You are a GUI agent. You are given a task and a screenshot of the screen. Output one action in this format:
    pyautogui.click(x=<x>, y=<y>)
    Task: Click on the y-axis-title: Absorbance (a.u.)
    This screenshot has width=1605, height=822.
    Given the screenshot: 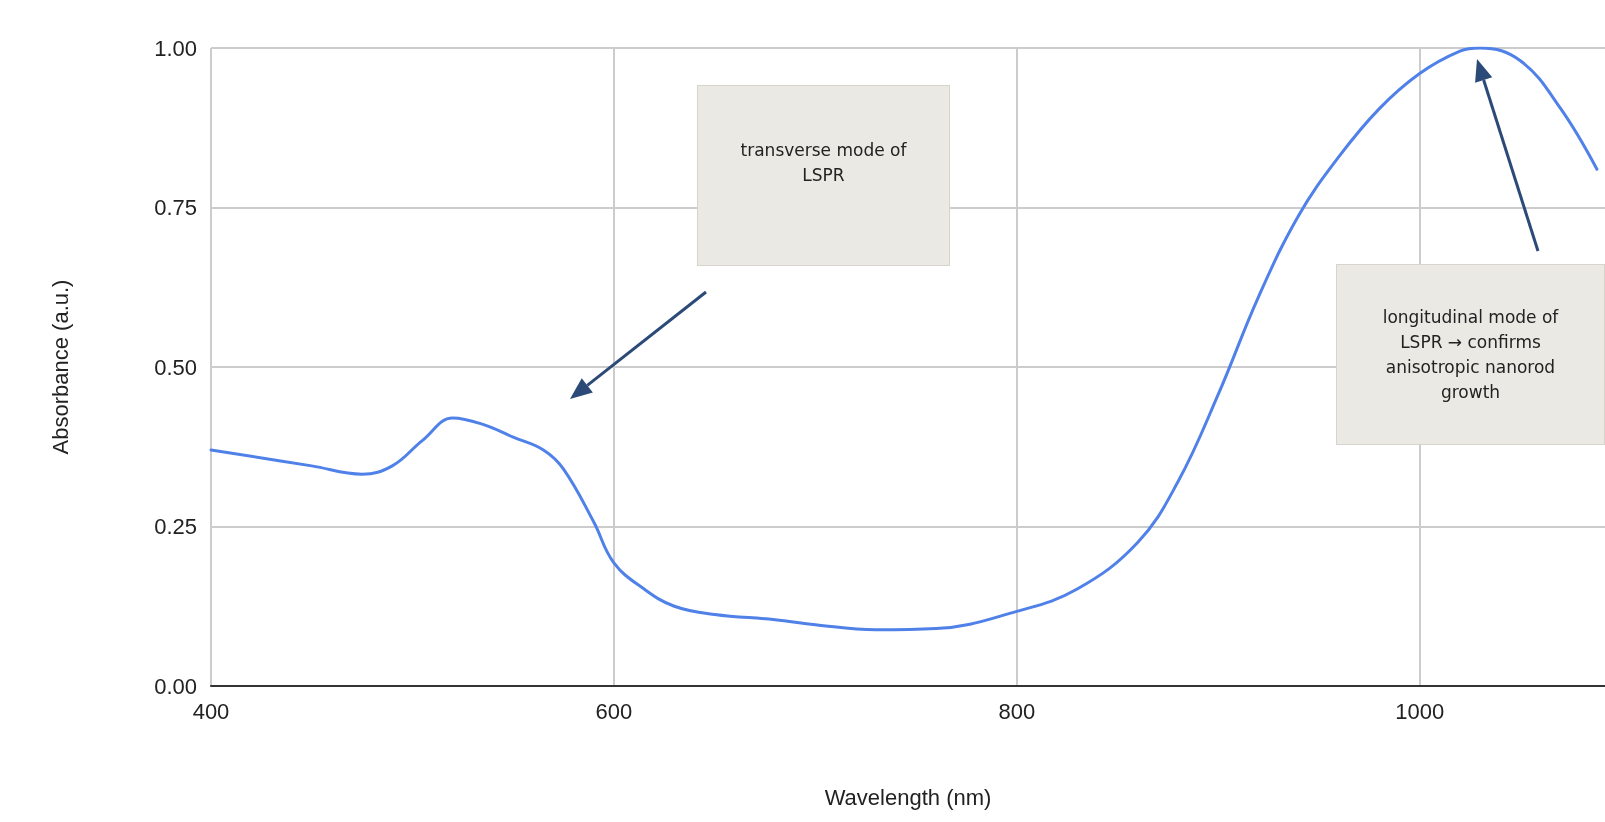 What is the action you would take?
    pyautogui.click(x=60, y=367)
    